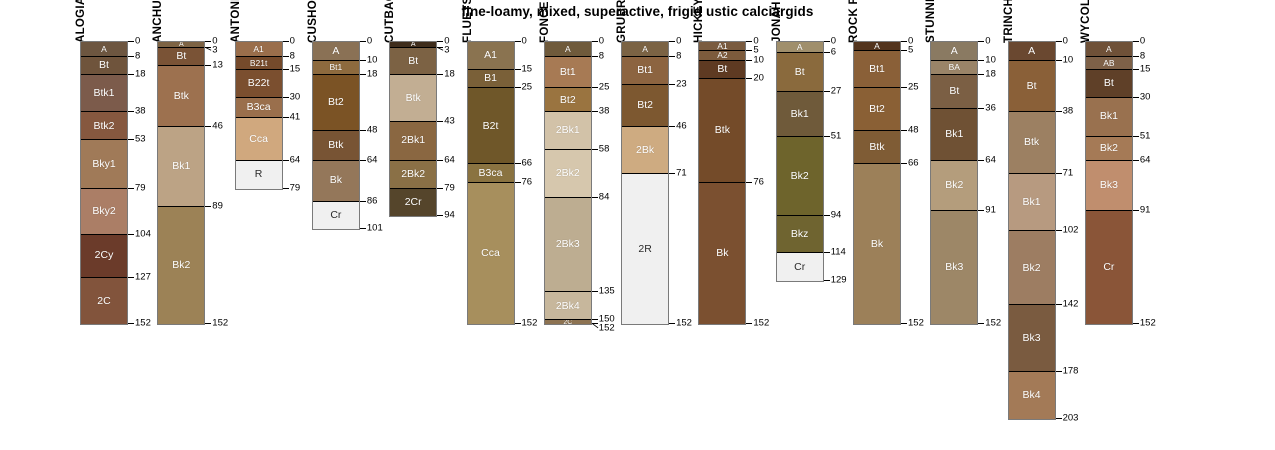 This screenshot has width=1275, height=450. I want to click on profile-column: A1 B1 B2t B3ca Cca, so click(490, 183).